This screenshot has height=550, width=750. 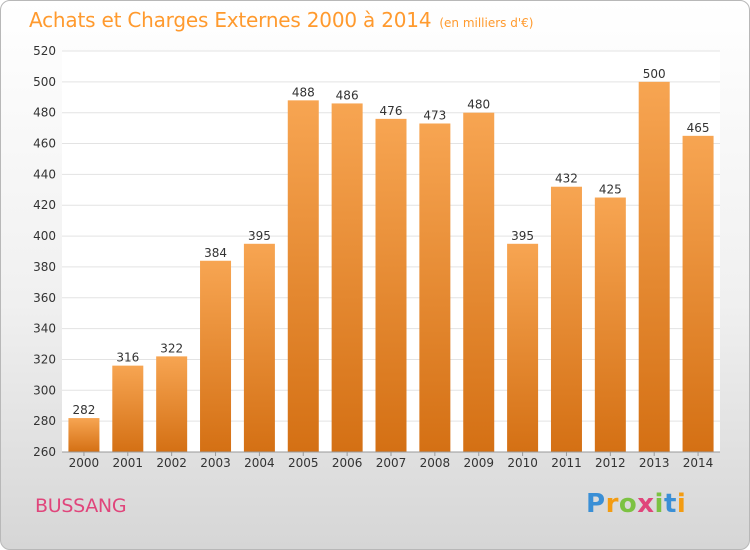 What do you see at coordinates (391, 463) in the screenshot?
I see `x-tick-label: 2007` at bounding box center [391, 463].